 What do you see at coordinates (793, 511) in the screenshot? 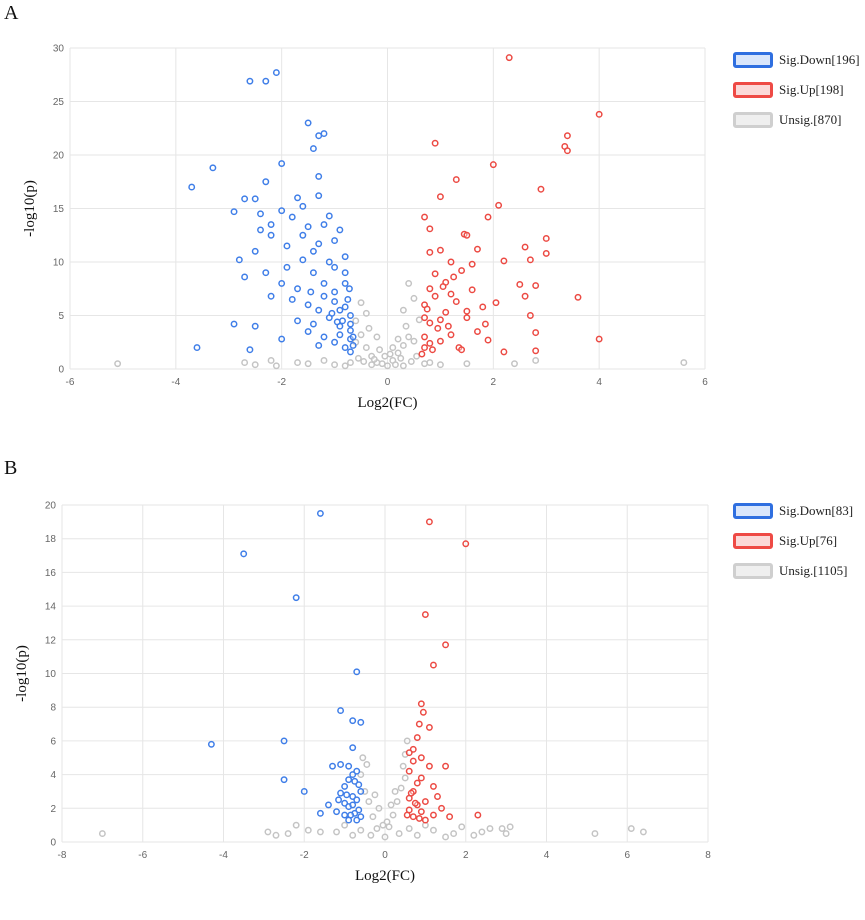
I see `legend-item-sig-down: Sig.Down[83]` at bounding box center [793, 511].